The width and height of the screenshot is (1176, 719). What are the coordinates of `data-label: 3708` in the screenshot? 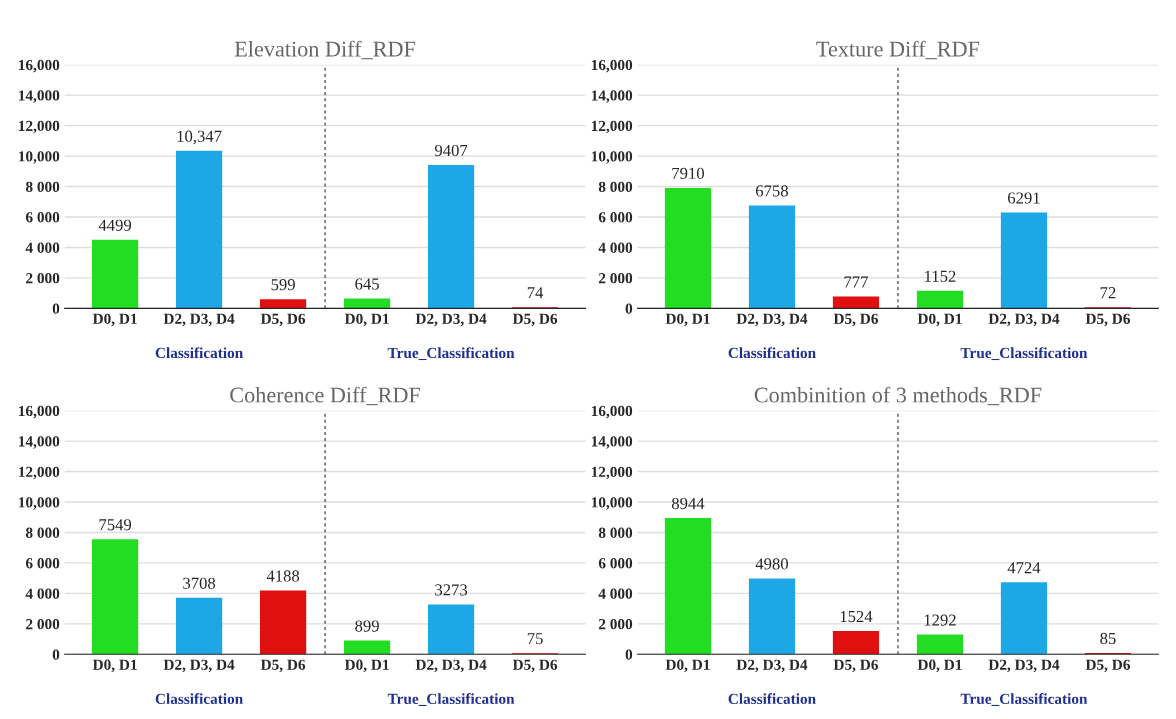 It's located at (199, 583).